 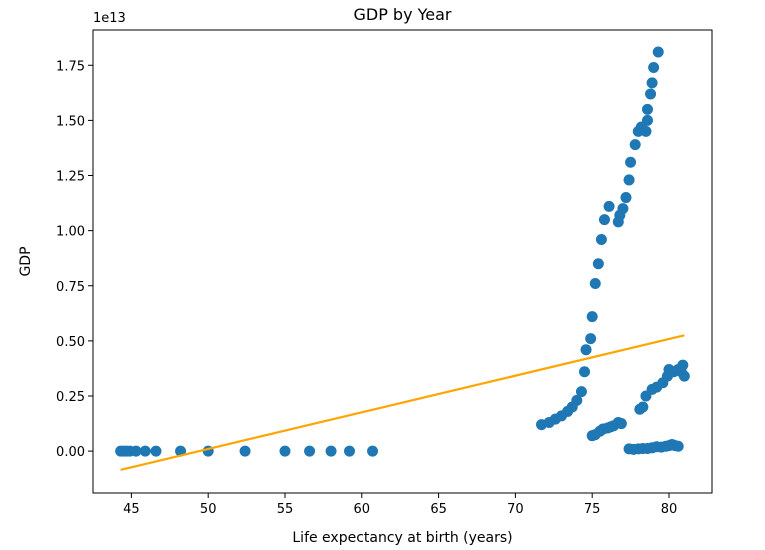 I want to click on x-tick-label: 70, so click(x=515, y=509).